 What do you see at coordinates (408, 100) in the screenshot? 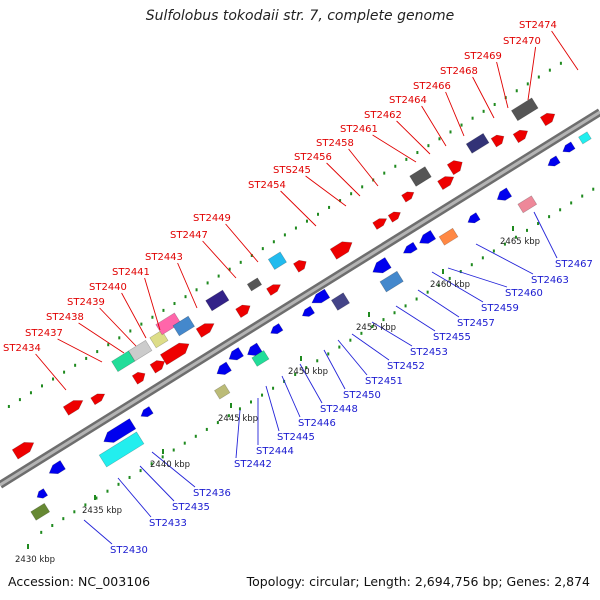
I see `gene-label-forward: ST2464` at bounding box center [408, 100].